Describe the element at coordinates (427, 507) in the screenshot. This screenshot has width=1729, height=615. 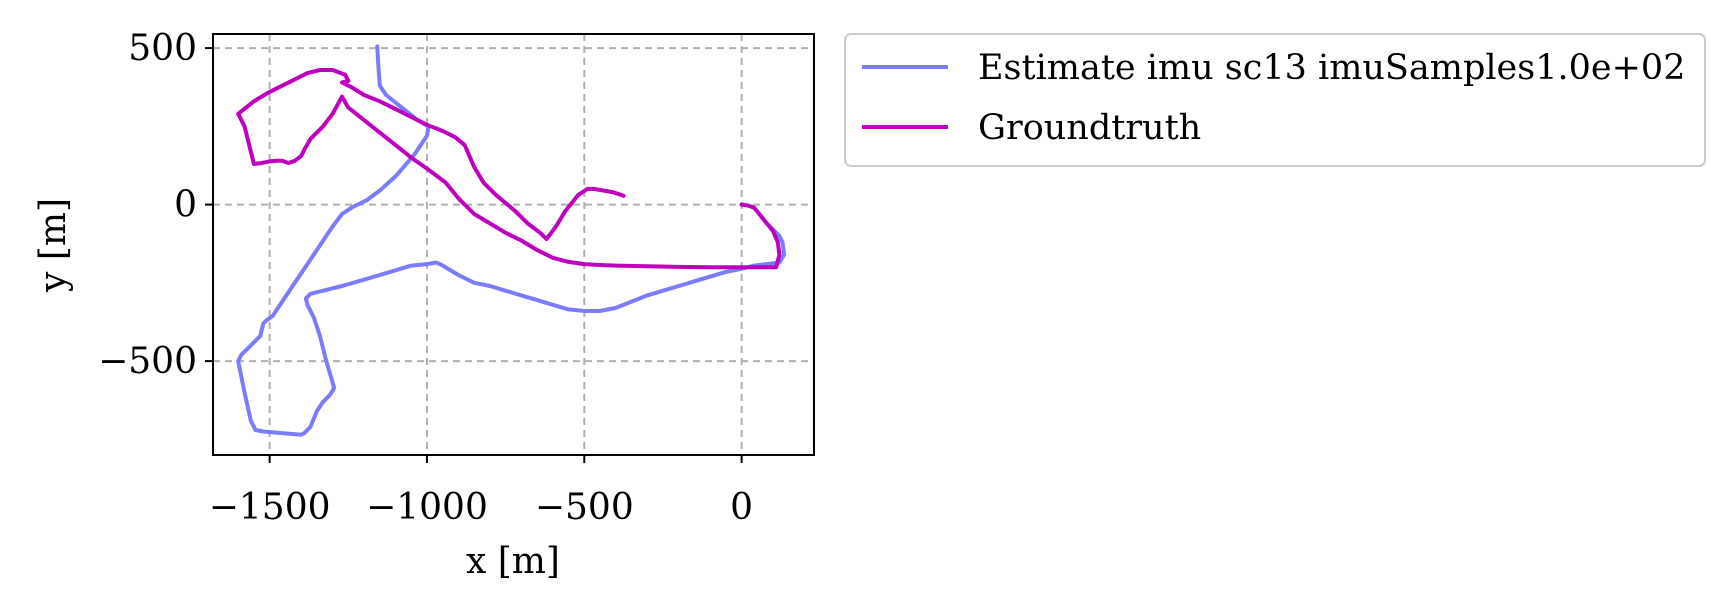
I see `x-tick-label: −1000` at that location.